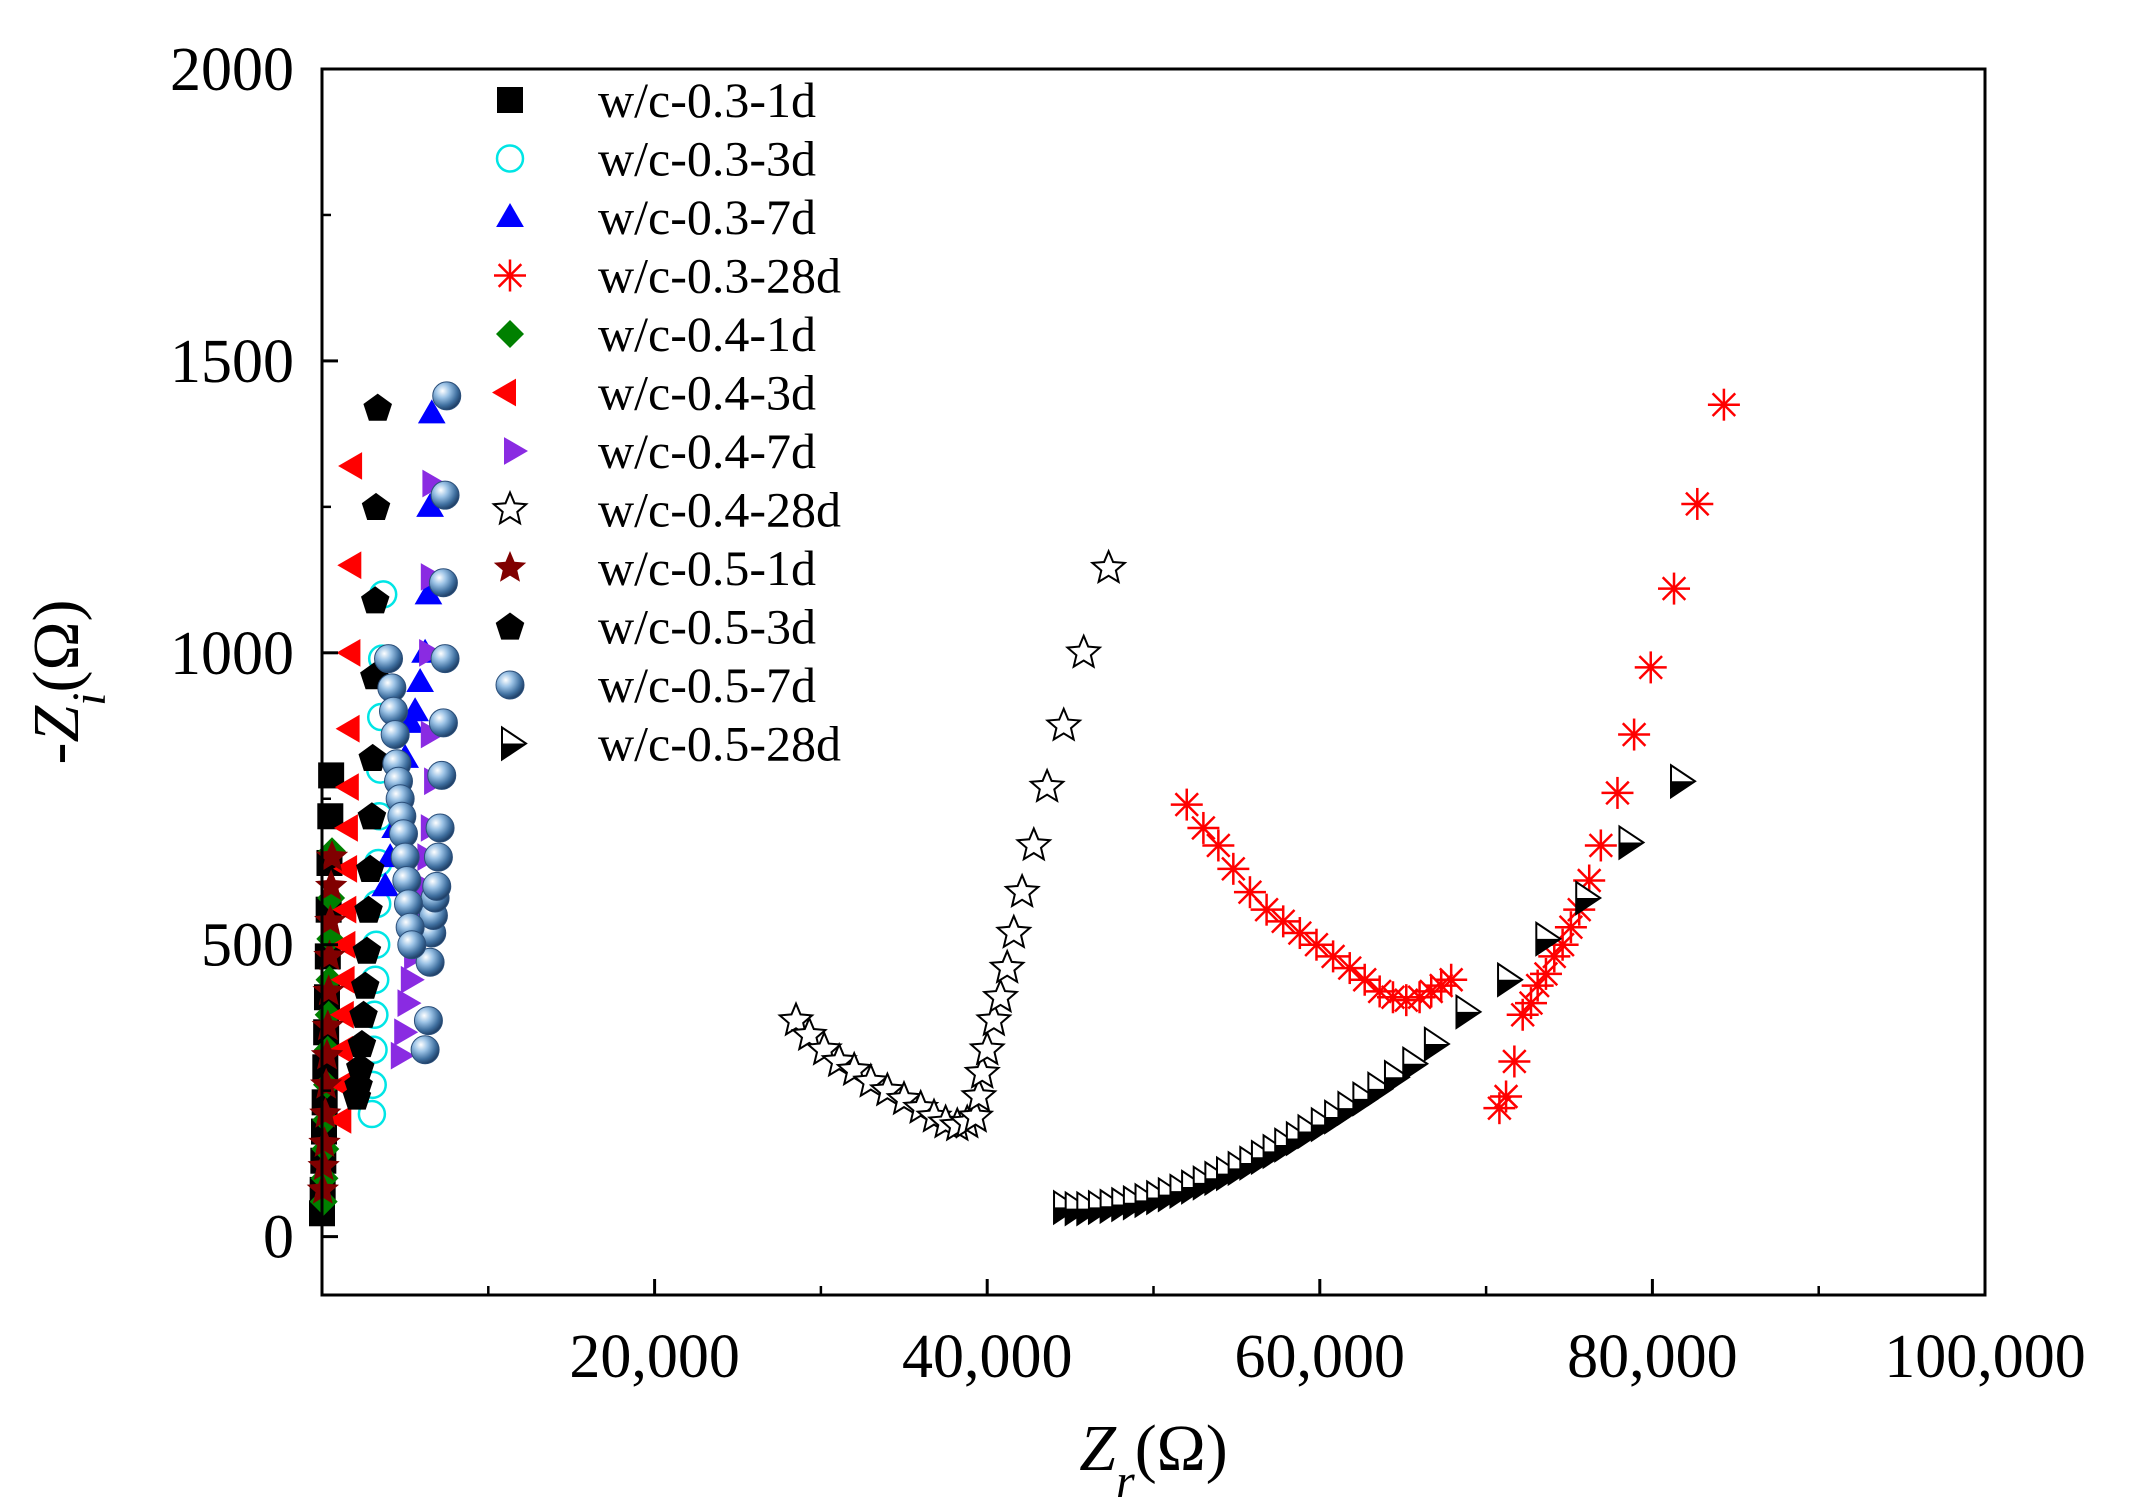  I want to click on y-tick-label: 2000, so click(232, 70).